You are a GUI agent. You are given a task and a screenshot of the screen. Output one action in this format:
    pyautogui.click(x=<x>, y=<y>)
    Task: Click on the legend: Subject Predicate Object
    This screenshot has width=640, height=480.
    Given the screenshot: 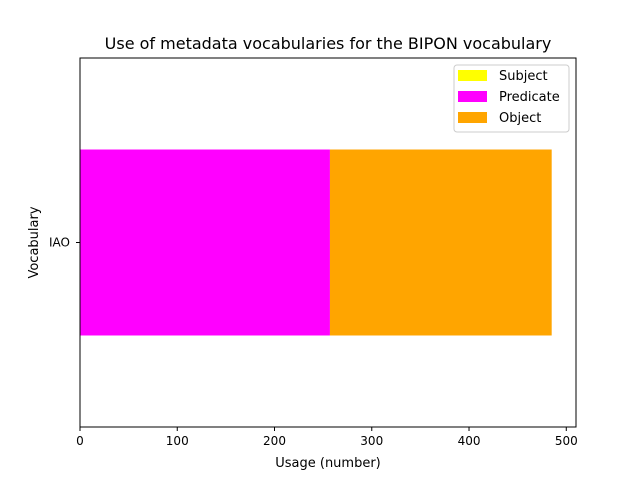 What is the action you would take?
    pyautogui.click(x=511, y=98)
    